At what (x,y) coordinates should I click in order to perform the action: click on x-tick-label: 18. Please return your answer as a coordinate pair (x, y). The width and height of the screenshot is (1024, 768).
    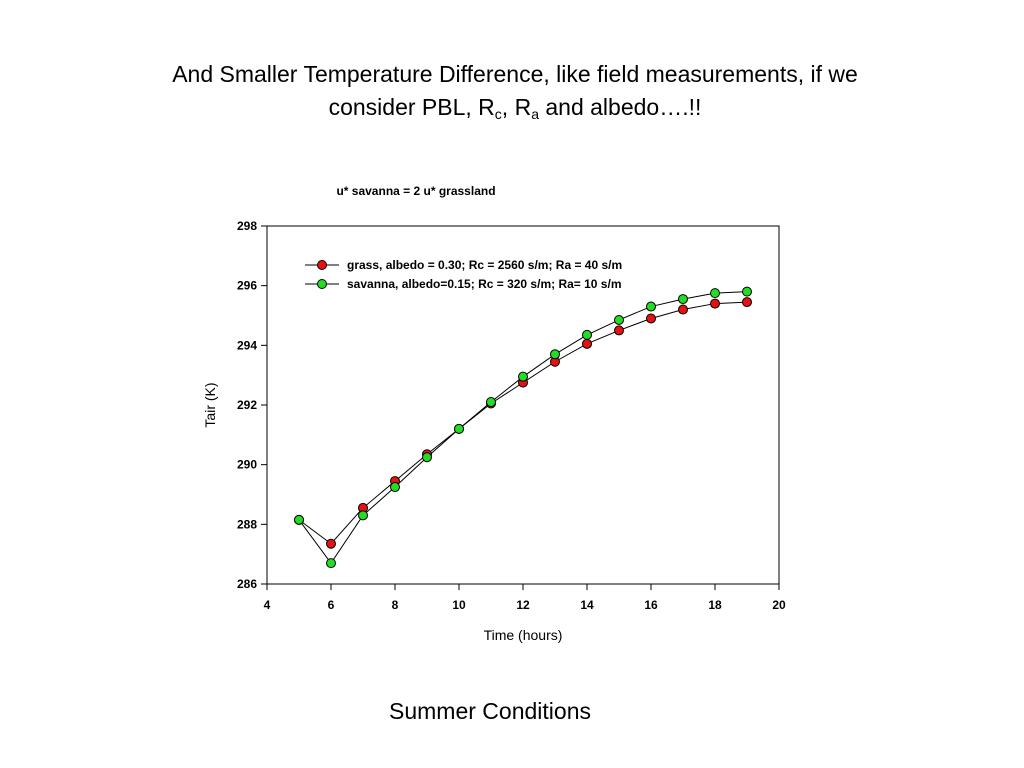
    Looking at the image, I should click on (715, 605).